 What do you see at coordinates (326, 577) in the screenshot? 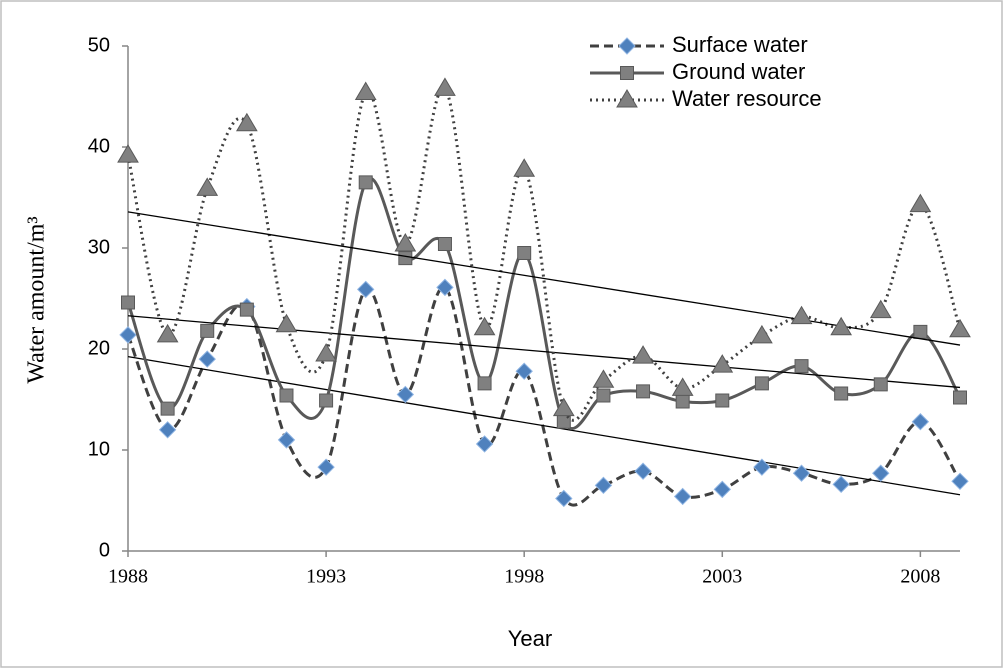
I see `x-tick-label: 1993` at bounding box center [326, 577].